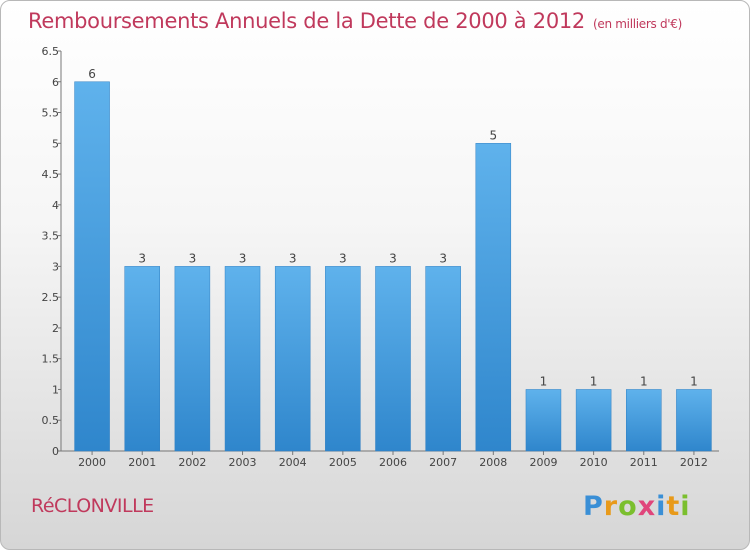  What do you see at coordinates (51, 174) in the screenshot?
I see `y-tick-label: 4.5` at bounding box center [51, 174].